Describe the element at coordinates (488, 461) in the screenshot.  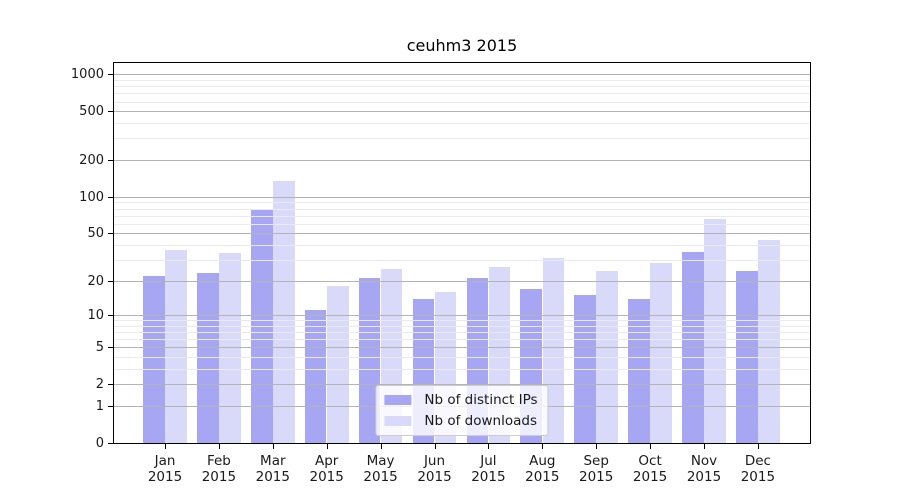
I see `month-label: Jul` at that location.